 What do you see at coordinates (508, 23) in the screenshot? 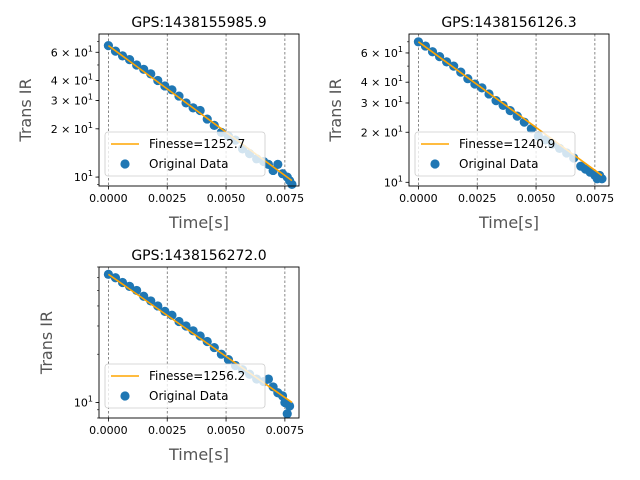
I see `chart-title: GPS:1438156126.3` at bounding box center [508, 23].